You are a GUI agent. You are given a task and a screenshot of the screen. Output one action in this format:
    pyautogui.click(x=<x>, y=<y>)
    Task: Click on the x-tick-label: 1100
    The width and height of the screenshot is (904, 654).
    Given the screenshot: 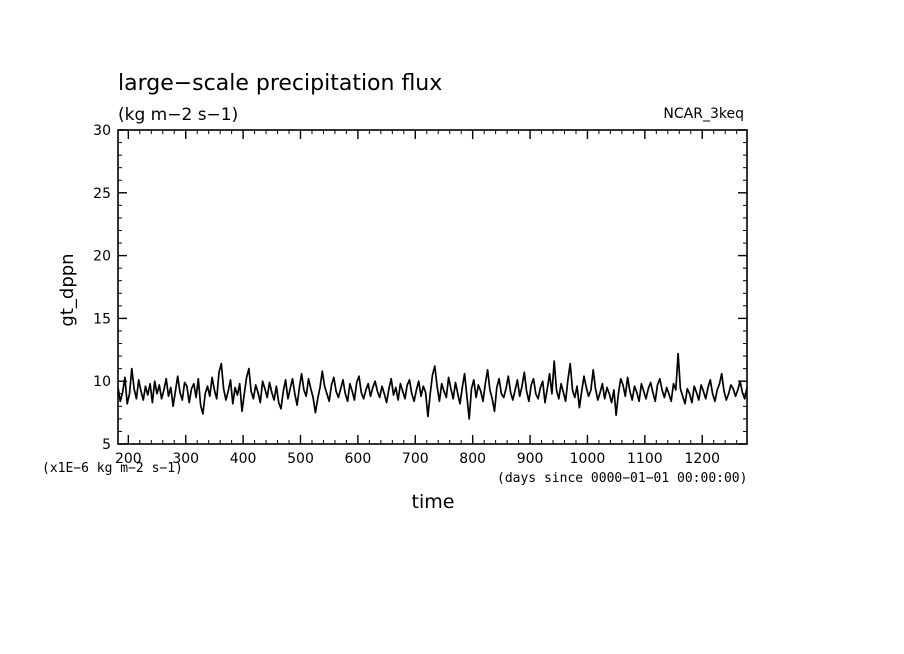 What is the action you would take?
    pyautogui.click(x=645, y=459)
    